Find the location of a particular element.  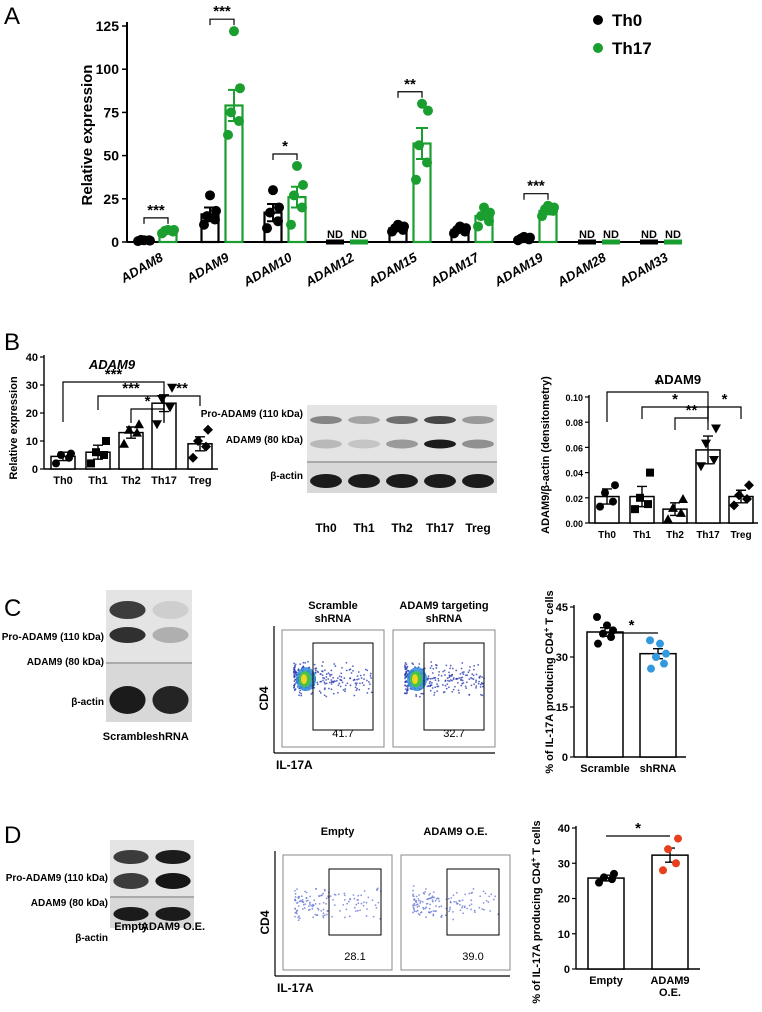

y-tick-label: 125 is located at coordinates (108, 26).